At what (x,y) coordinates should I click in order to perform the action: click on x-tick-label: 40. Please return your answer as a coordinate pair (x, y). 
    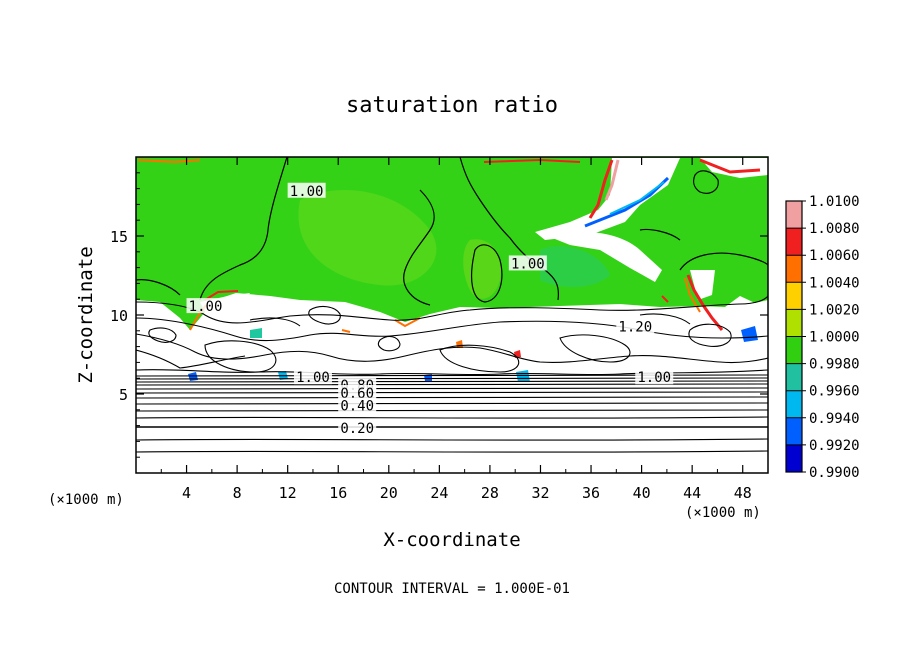
    Looking at the image, I should click on (642, 493).